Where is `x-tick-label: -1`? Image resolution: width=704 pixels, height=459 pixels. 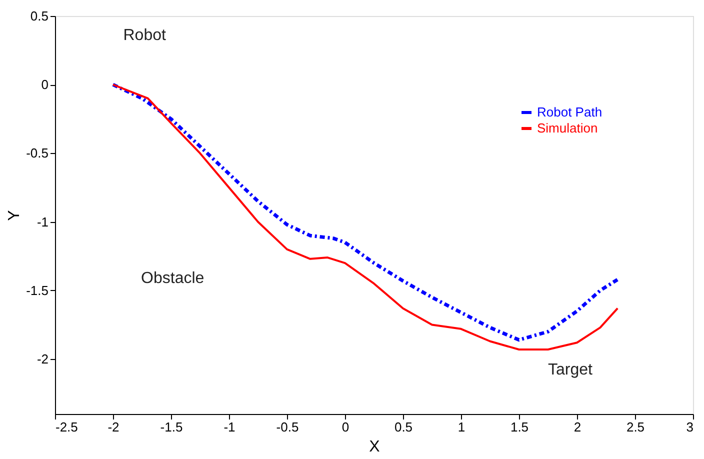
x-tick-label: -1 is located at coordinates (230, 427).